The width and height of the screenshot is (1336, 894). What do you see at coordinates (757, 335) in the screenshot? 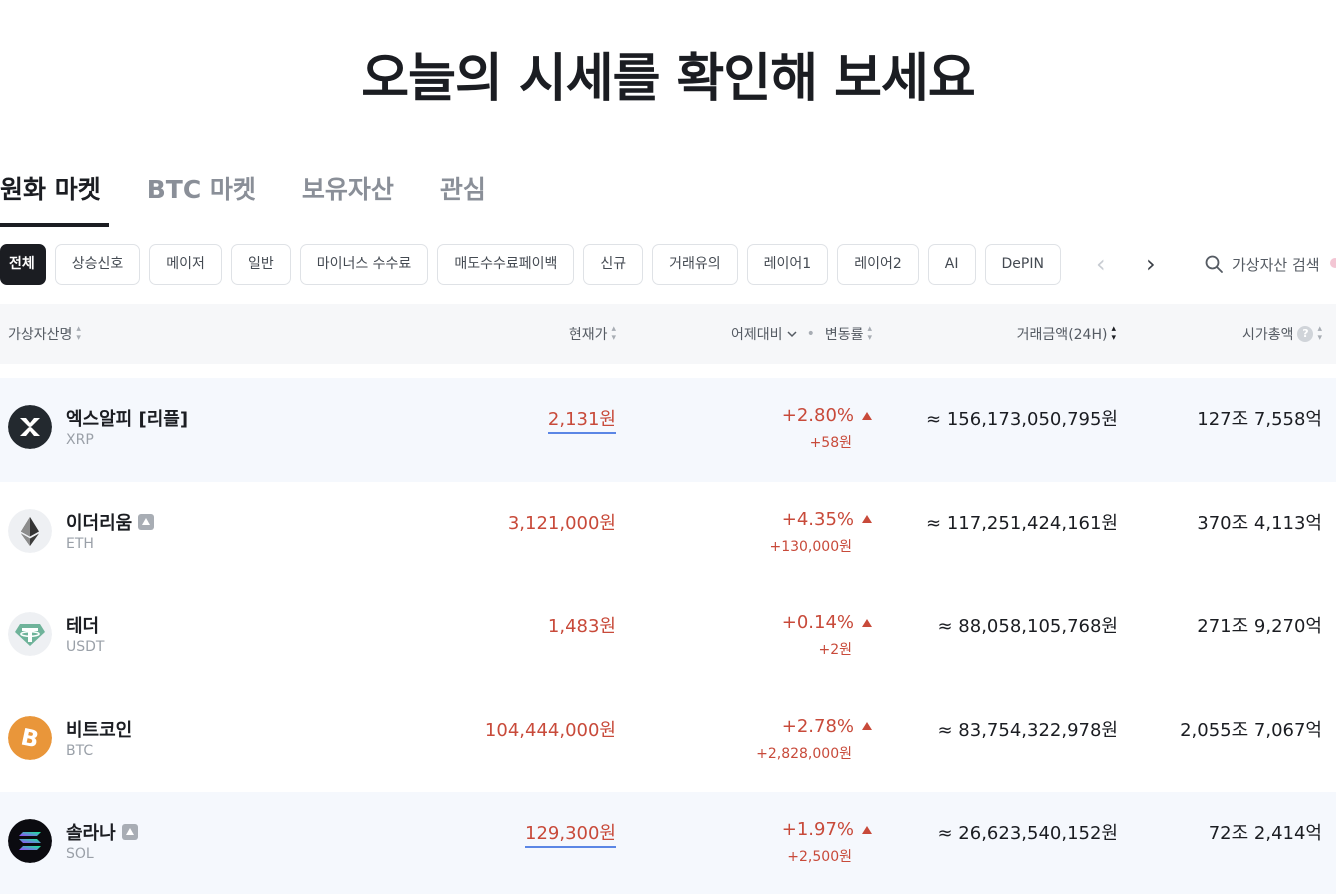
I see `change-basis-select: 어제대비` at bounding box center [757, 335].